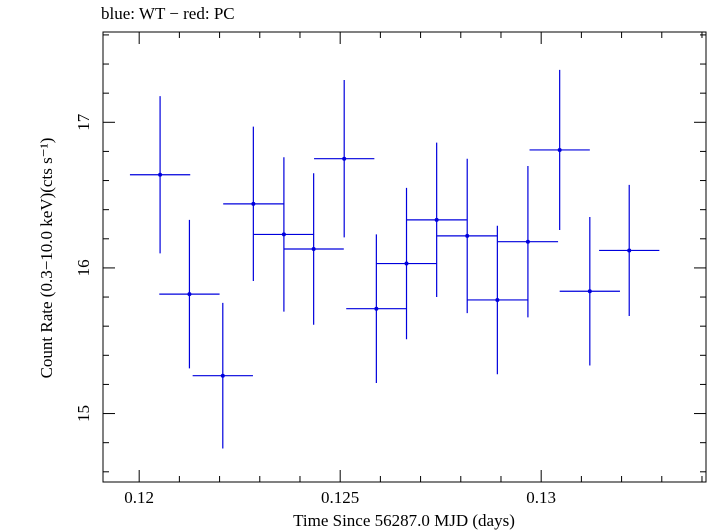 The height and width of the screenshot is (532, 709). Describe the element at coordinates (83, 267) in the screenshot. I see `y-tick-label: 16` at that location.